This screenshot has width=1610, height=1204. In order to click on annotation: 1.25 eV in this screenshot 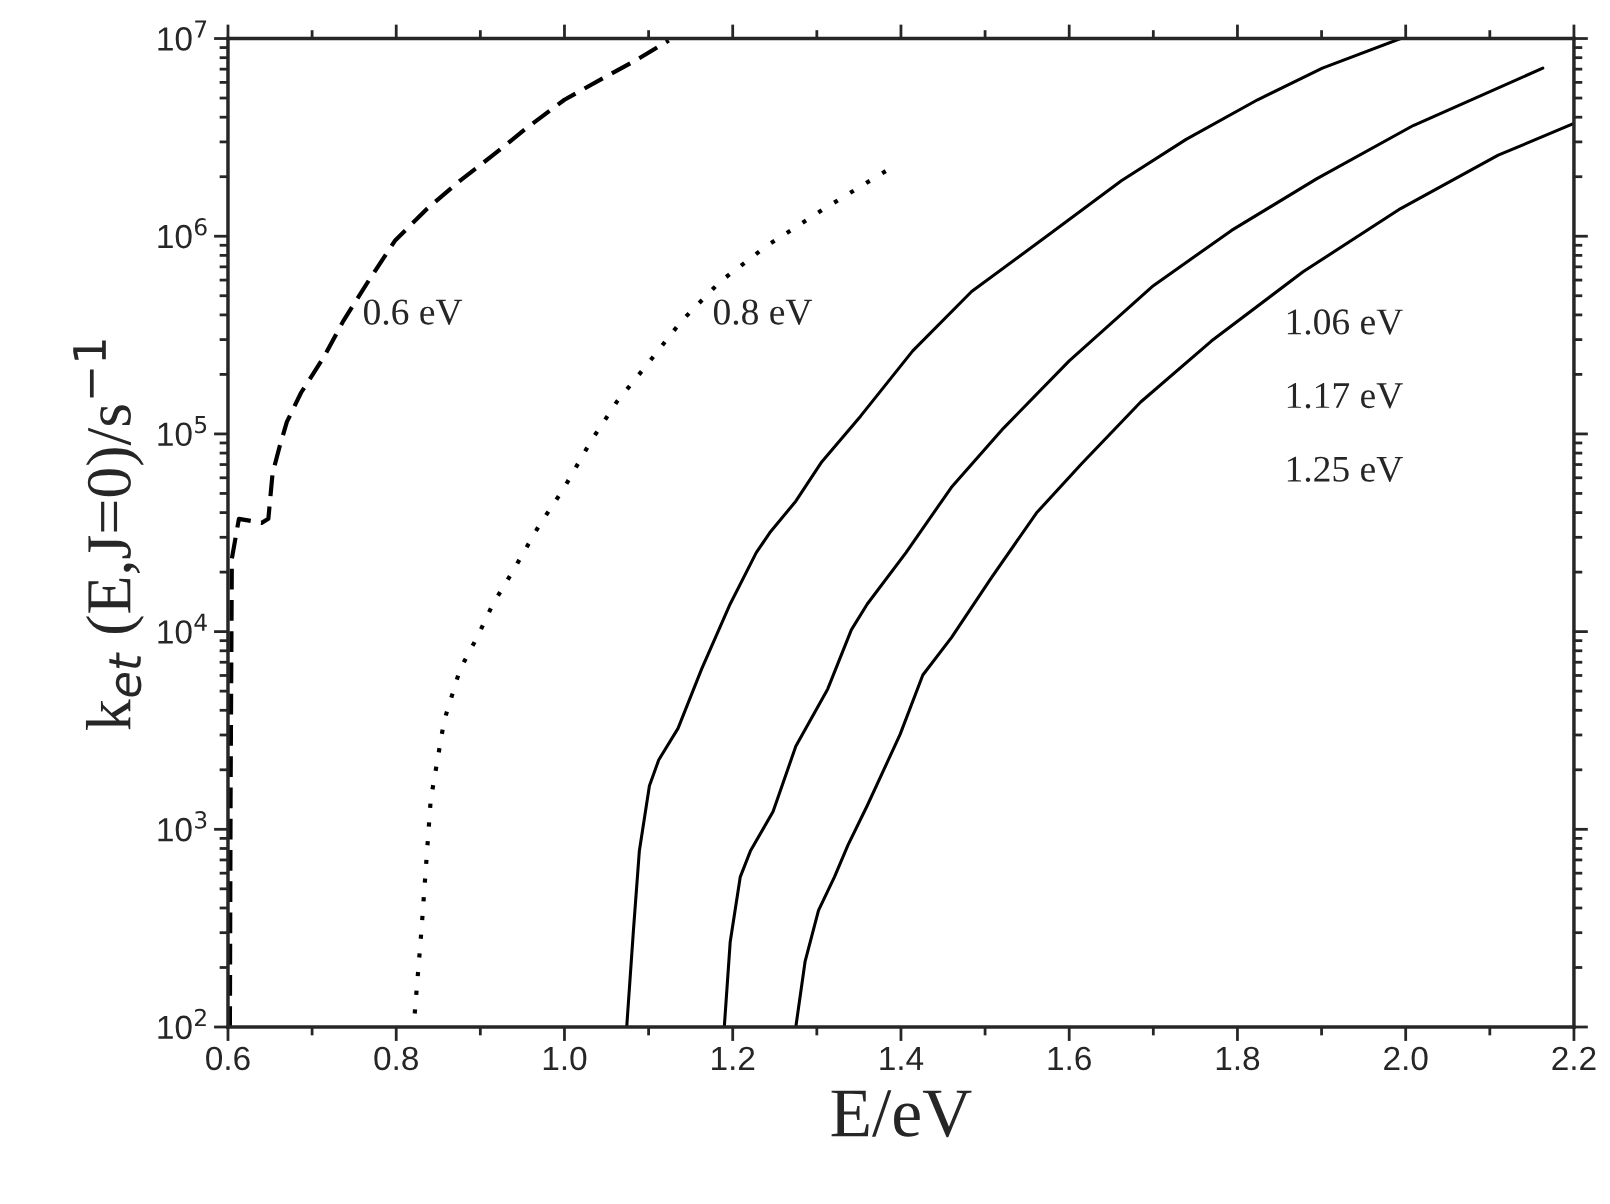, I will do `click(1345, 469)`.